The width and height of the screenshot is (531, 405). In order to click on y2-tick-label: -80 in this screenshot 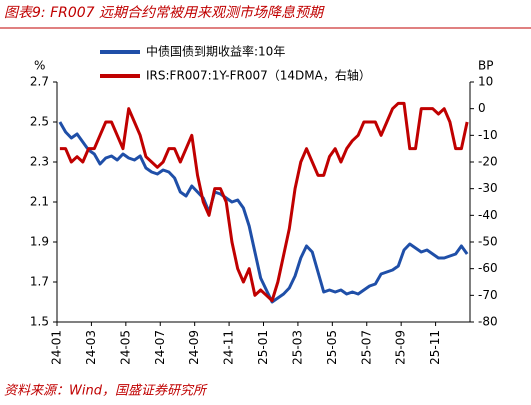, I will do `click(488, 322)`.